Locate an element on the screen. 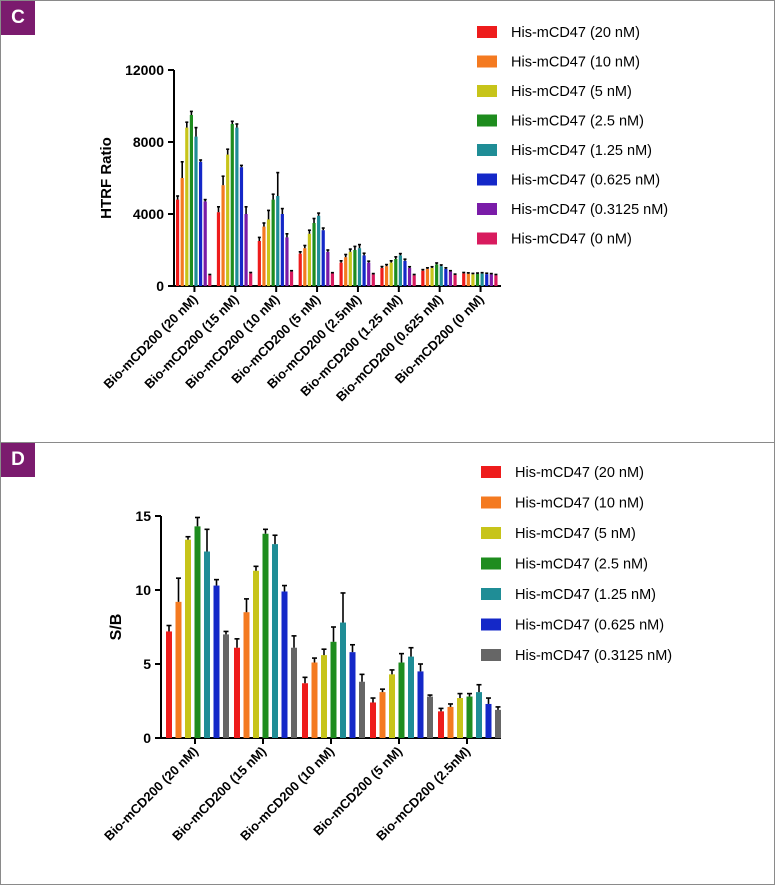 Image resolution: width=775 pixels, height=885 pixels. c-y-tick-label: 4000 is located at coordinates (148, 214).